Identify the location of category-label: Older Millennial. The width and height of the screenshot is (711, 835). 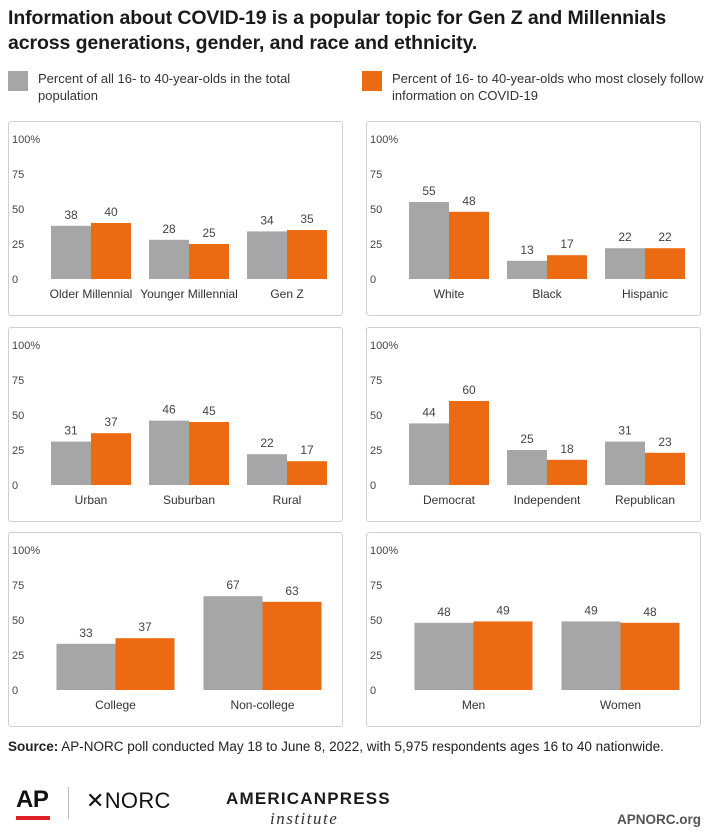
(91, 294).